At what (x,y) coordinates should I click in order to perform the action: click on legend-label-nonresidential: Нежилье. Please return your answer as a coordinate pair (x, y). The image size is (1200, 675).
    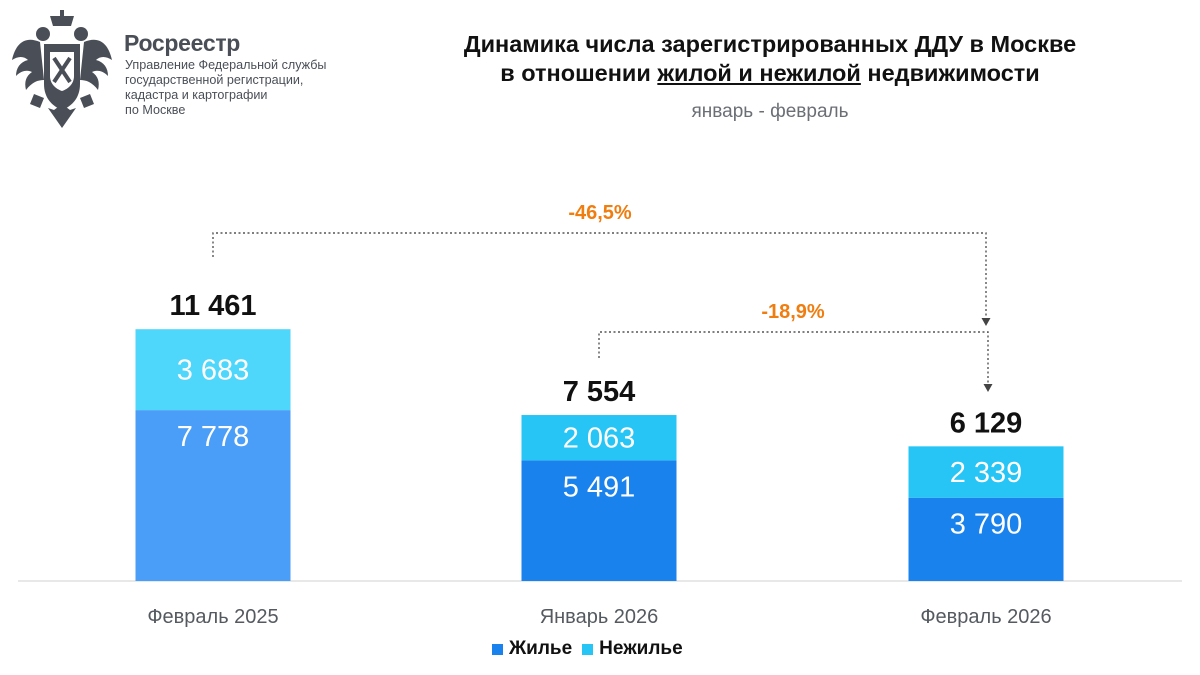
    Looking at the image, I should click on (641, 648).